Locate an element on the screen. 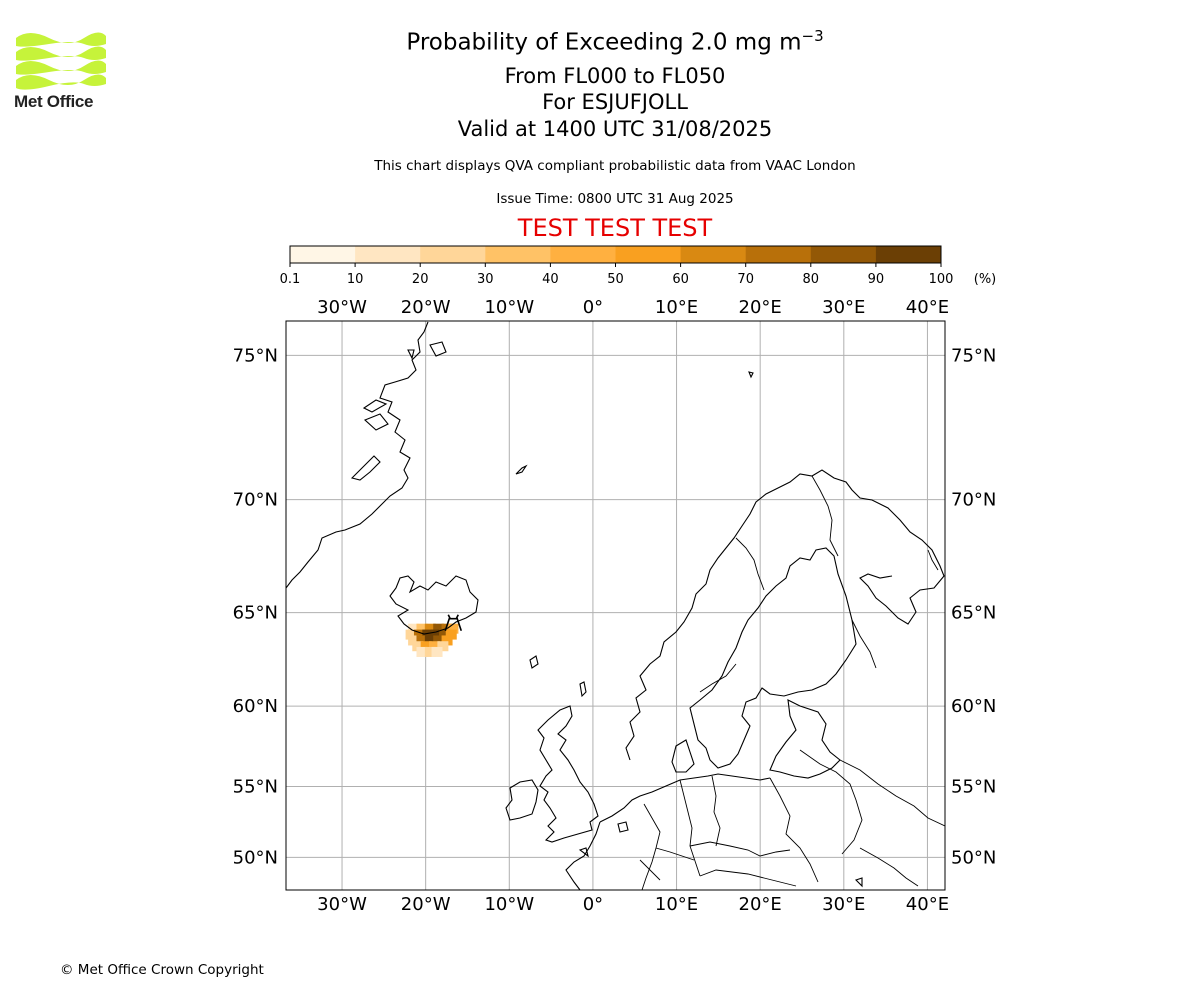  lon-label-top: 40°E is located at coordinates (927, 307).